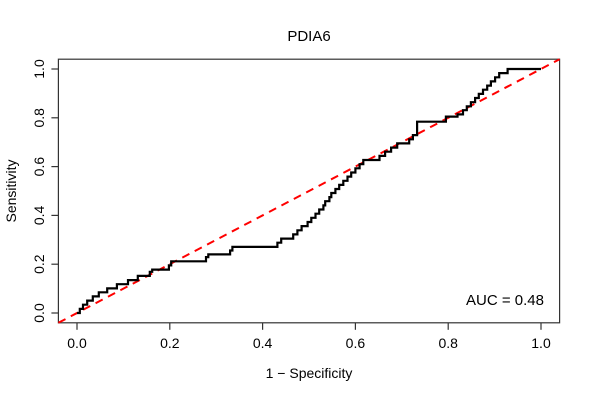  I want to click on x-axis-label: 1 − Specificity, so click(309, 373).